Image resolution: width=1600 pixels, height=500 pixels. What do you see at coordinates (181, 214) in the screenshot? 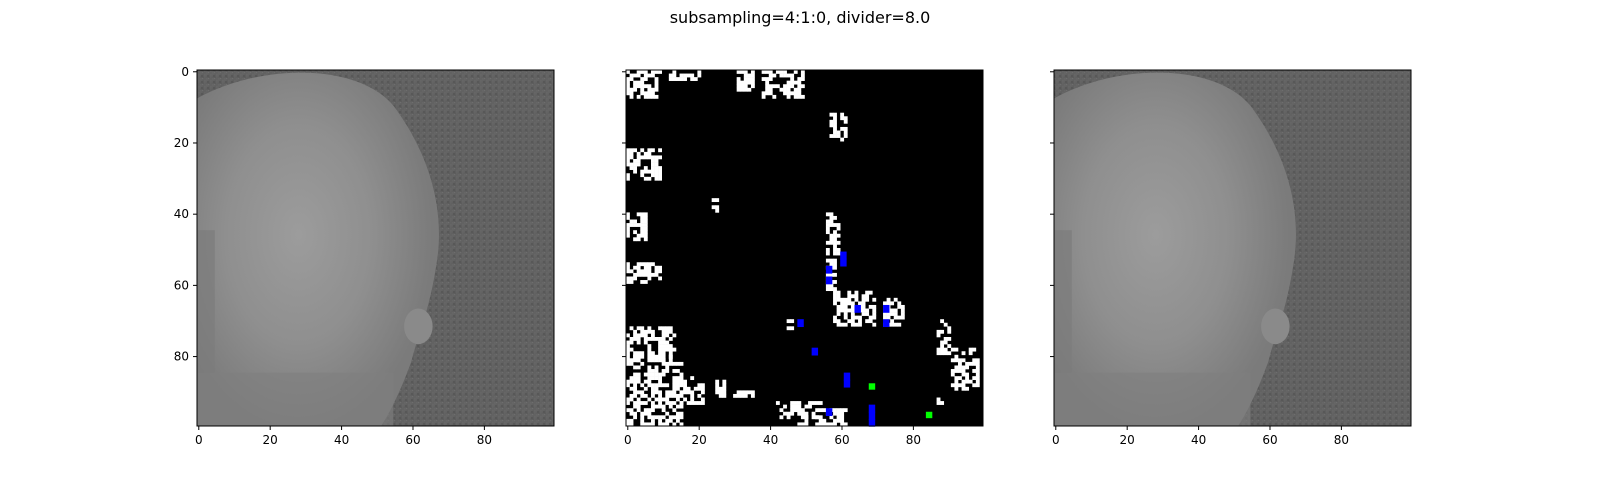
I see `y-tick-label-2: 40` at bounding box center [181, 214].